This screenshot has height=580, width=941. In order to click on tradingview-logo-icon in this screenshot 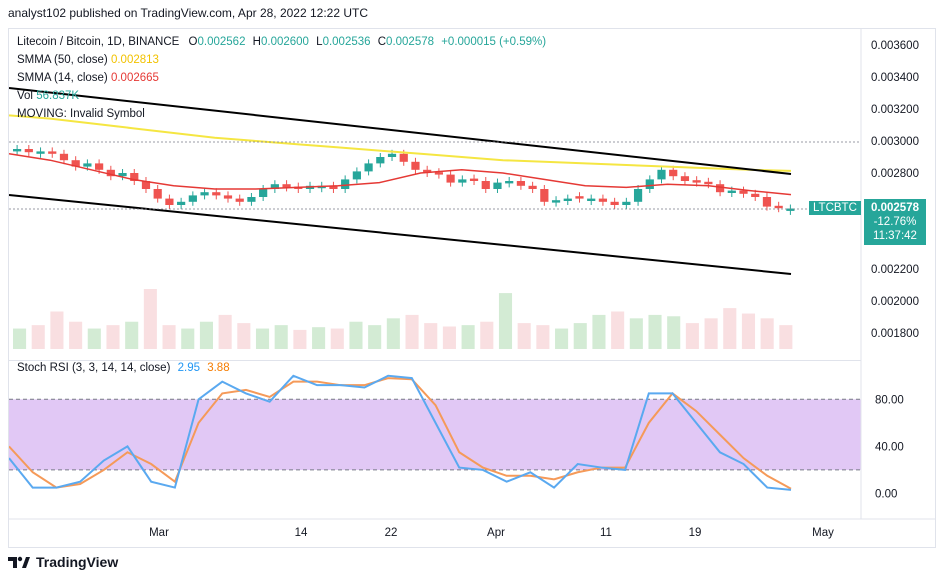, I will do `click(19, 562)`.